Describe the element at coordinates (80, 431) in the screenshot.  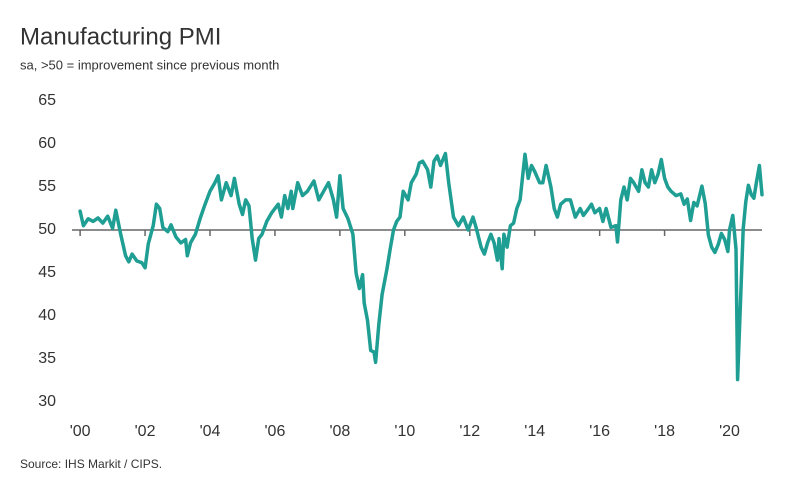
I see `x-tick-label: '00` at that location.